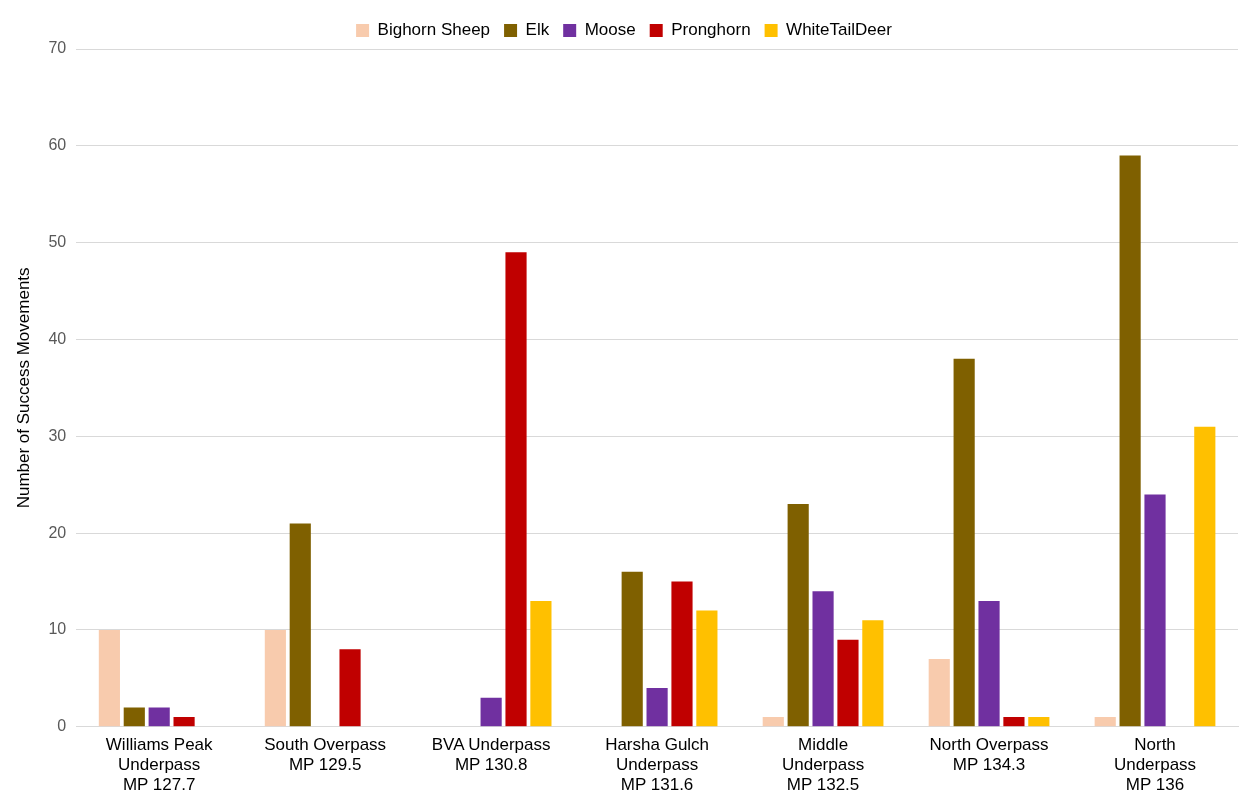  I want to click on y-tick-label: 70, so click(57, 48).